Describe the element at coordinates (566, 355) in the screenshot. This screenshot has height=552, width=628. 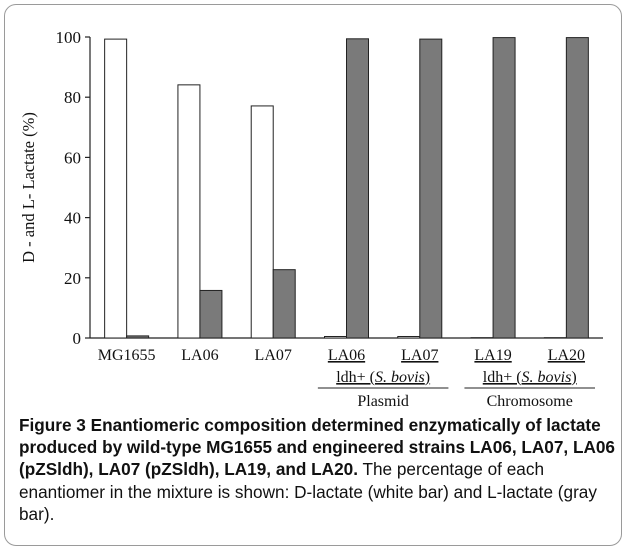
I see `x-tick-label: LA20` at that location.